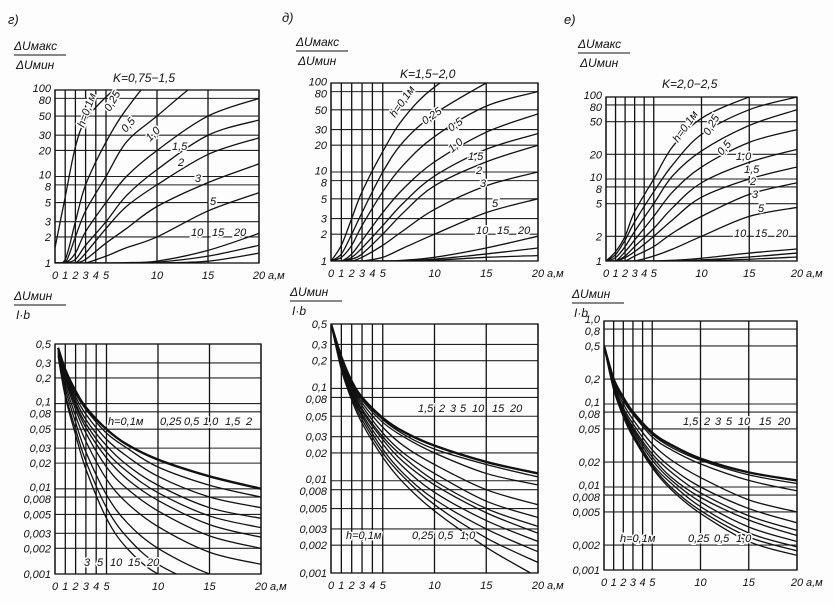 This screenshot has height=604, width=834. I want to click on y-axis-label-numerator: ΔUмин, so click(309, 292).